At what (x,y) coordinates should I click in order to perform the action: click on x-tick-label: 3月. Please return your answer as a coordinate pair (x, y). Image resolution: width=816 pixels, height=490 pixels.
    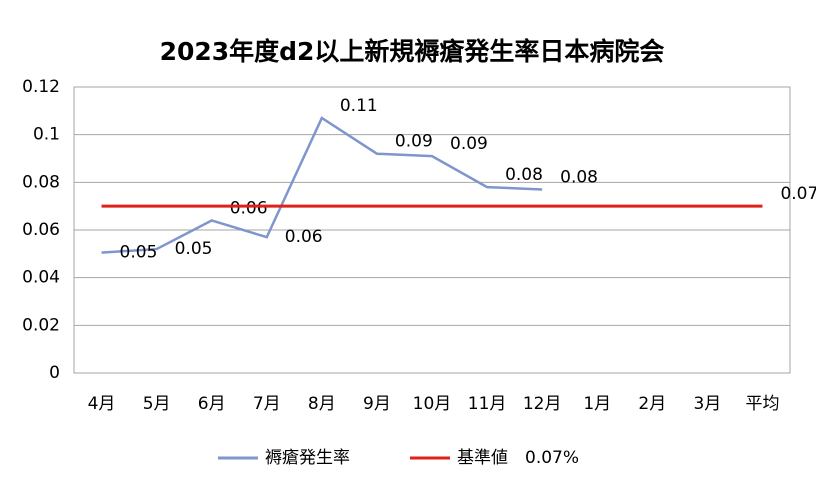
    Looking at the image, I should click on (707, 404).